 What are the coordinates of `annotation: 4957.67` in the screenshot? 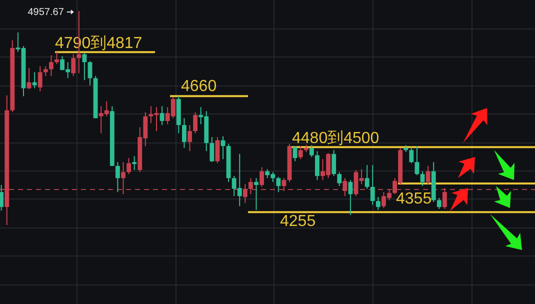 It's located at (46, 12).